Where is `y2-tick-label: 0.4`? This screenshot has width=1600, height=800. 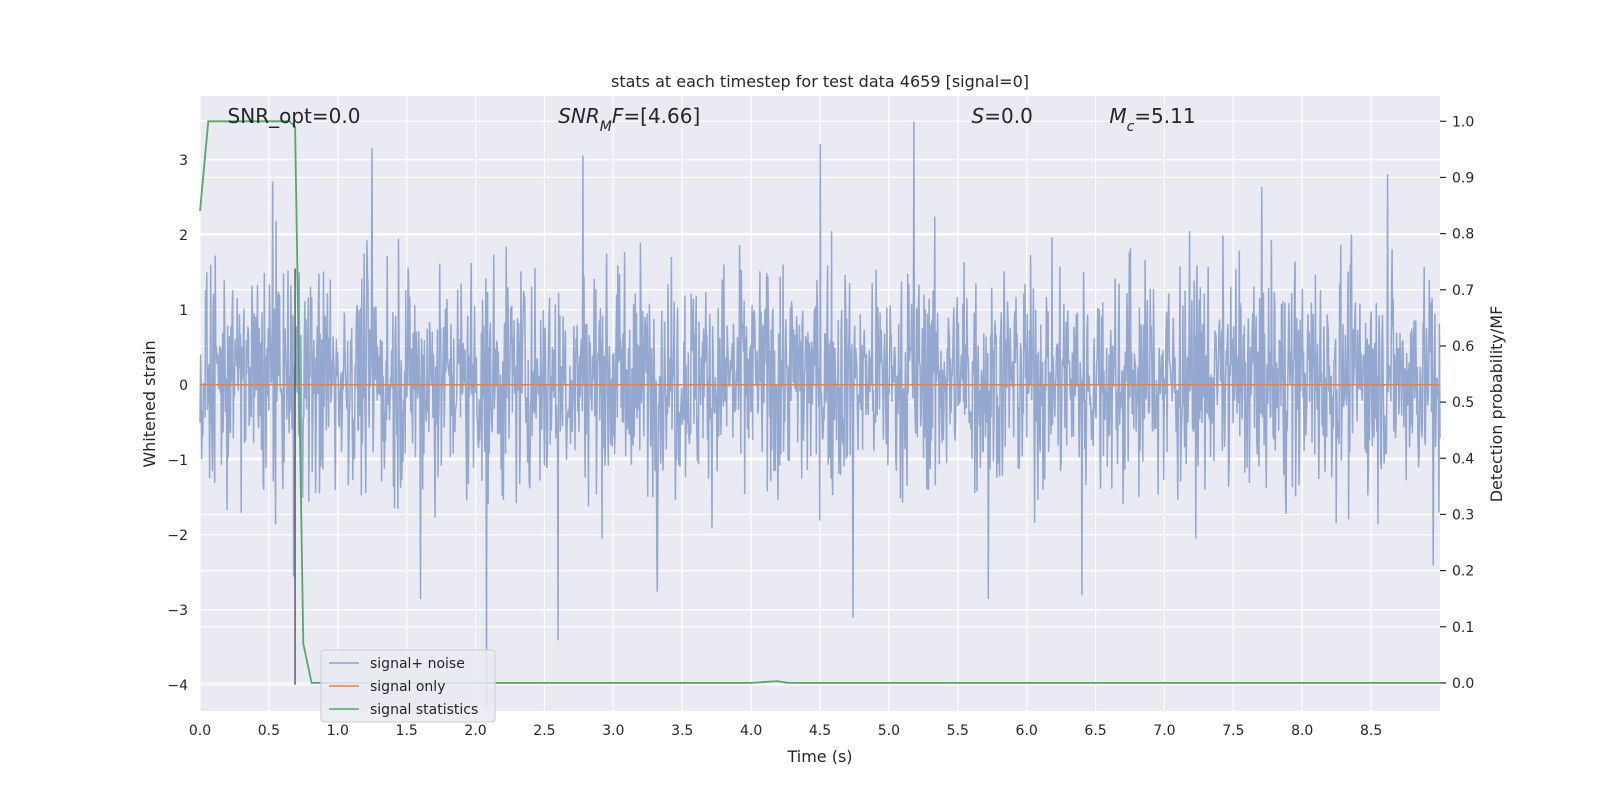 y2-tick-label: 0.4 is located at coordinates (1463, 459).